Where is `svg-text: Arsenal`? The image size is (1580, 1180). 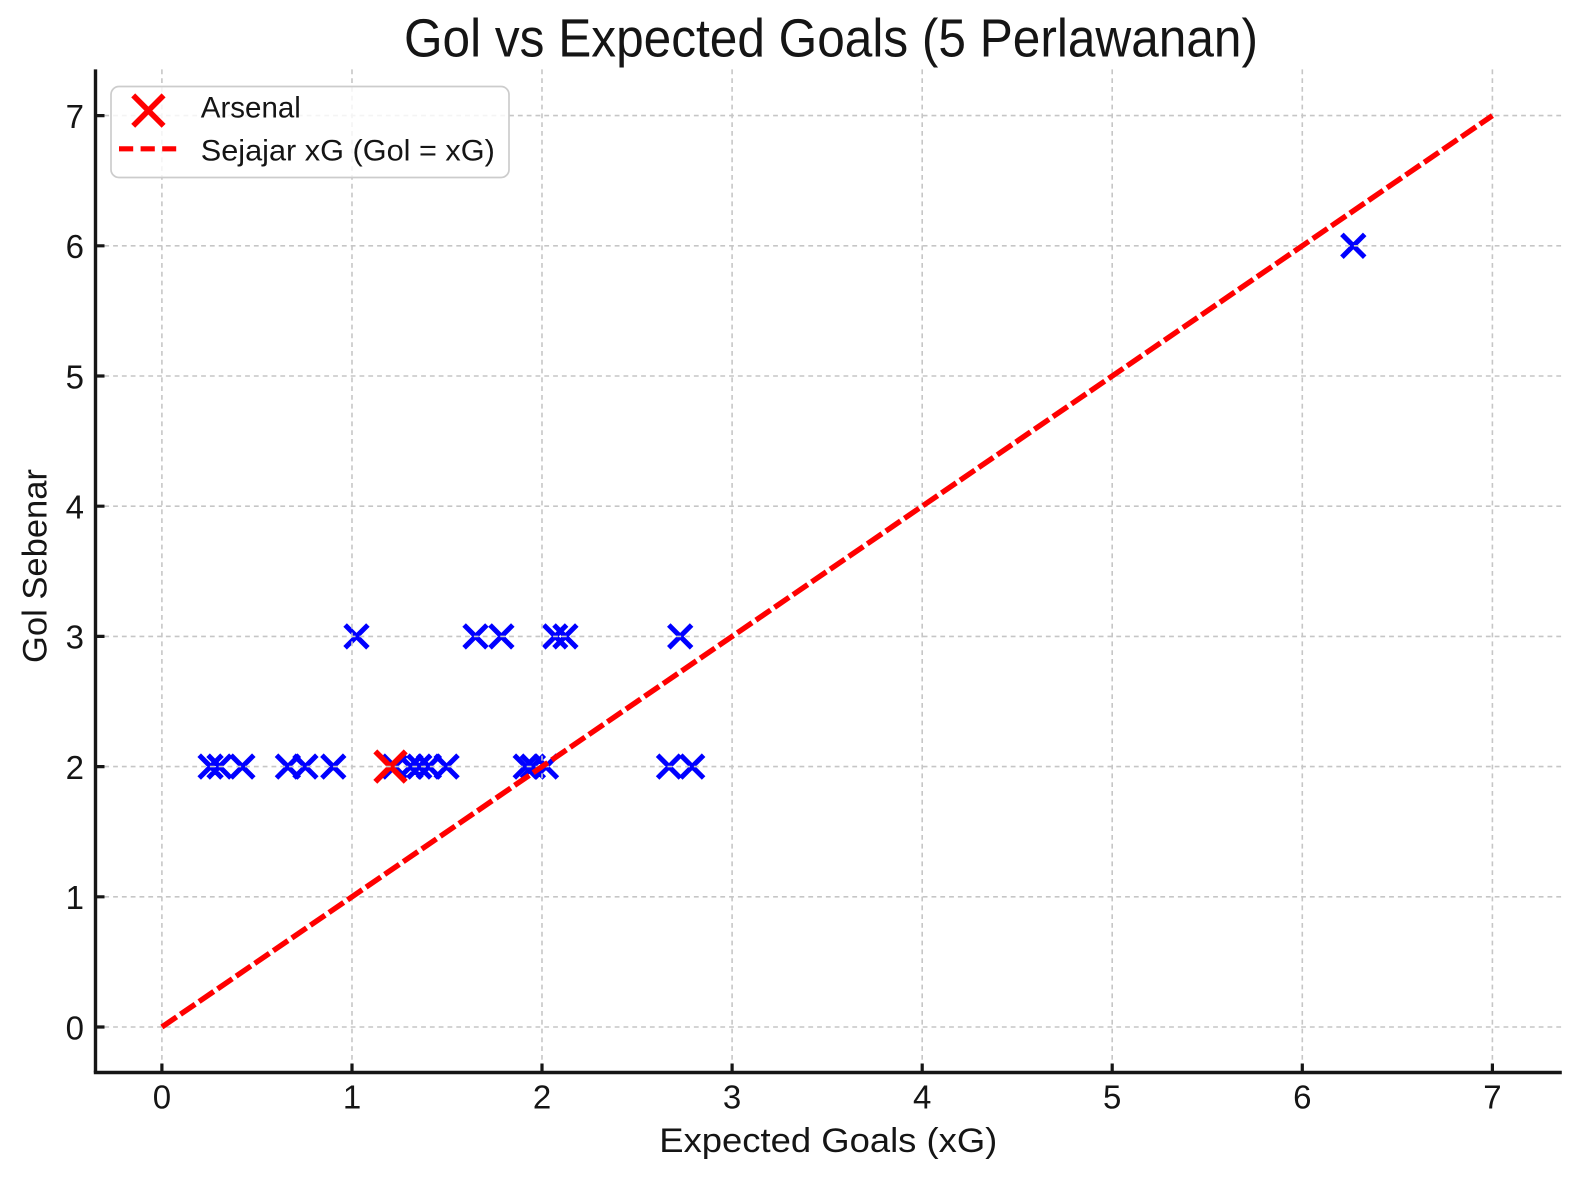 svg-text: Arsenal is located at coordinates (251, 108).